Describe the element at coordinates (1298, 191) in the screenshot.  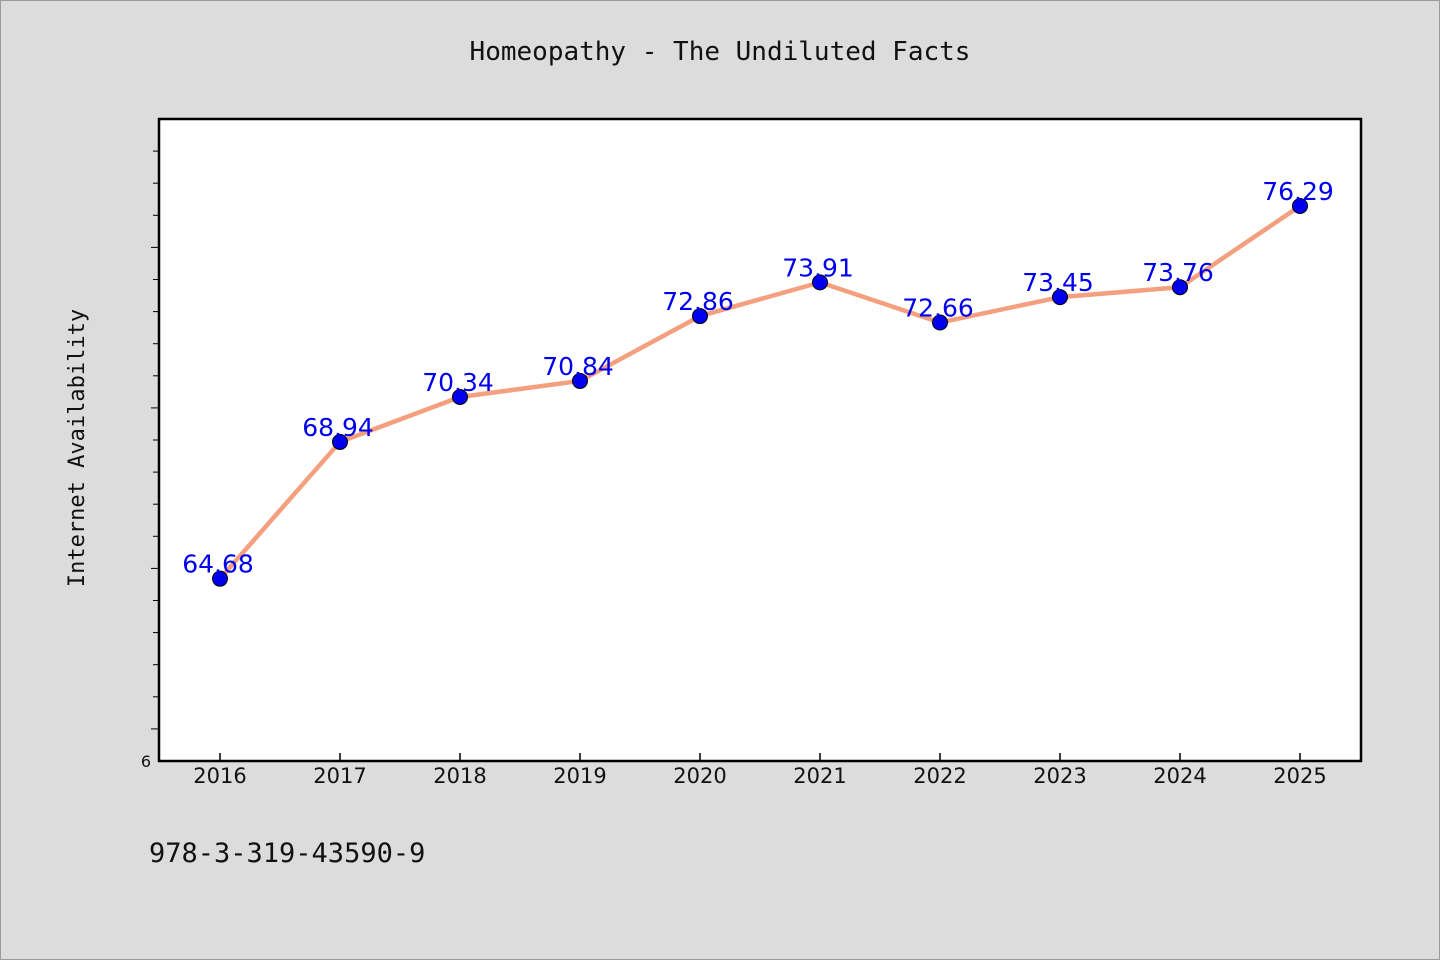
I see `data-label: 76.29` at that location.